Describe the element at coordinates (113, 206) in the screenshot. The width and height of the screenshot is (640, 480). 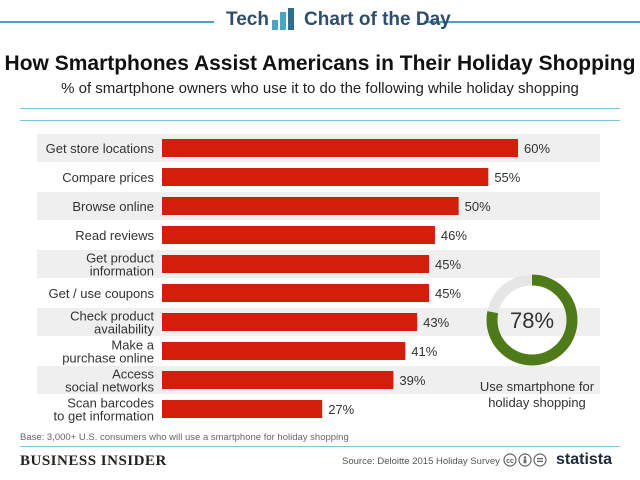
I see `category-label: Browse online` at that location.